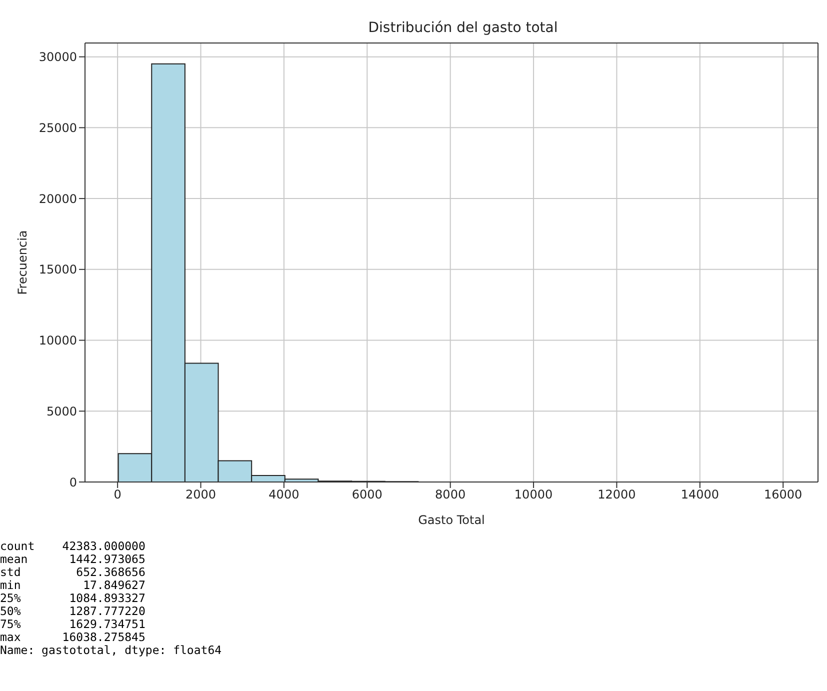 The width and height of the screenshot is (827, 691). I want to click on y-tick-label: 25000, so click(57, 127).